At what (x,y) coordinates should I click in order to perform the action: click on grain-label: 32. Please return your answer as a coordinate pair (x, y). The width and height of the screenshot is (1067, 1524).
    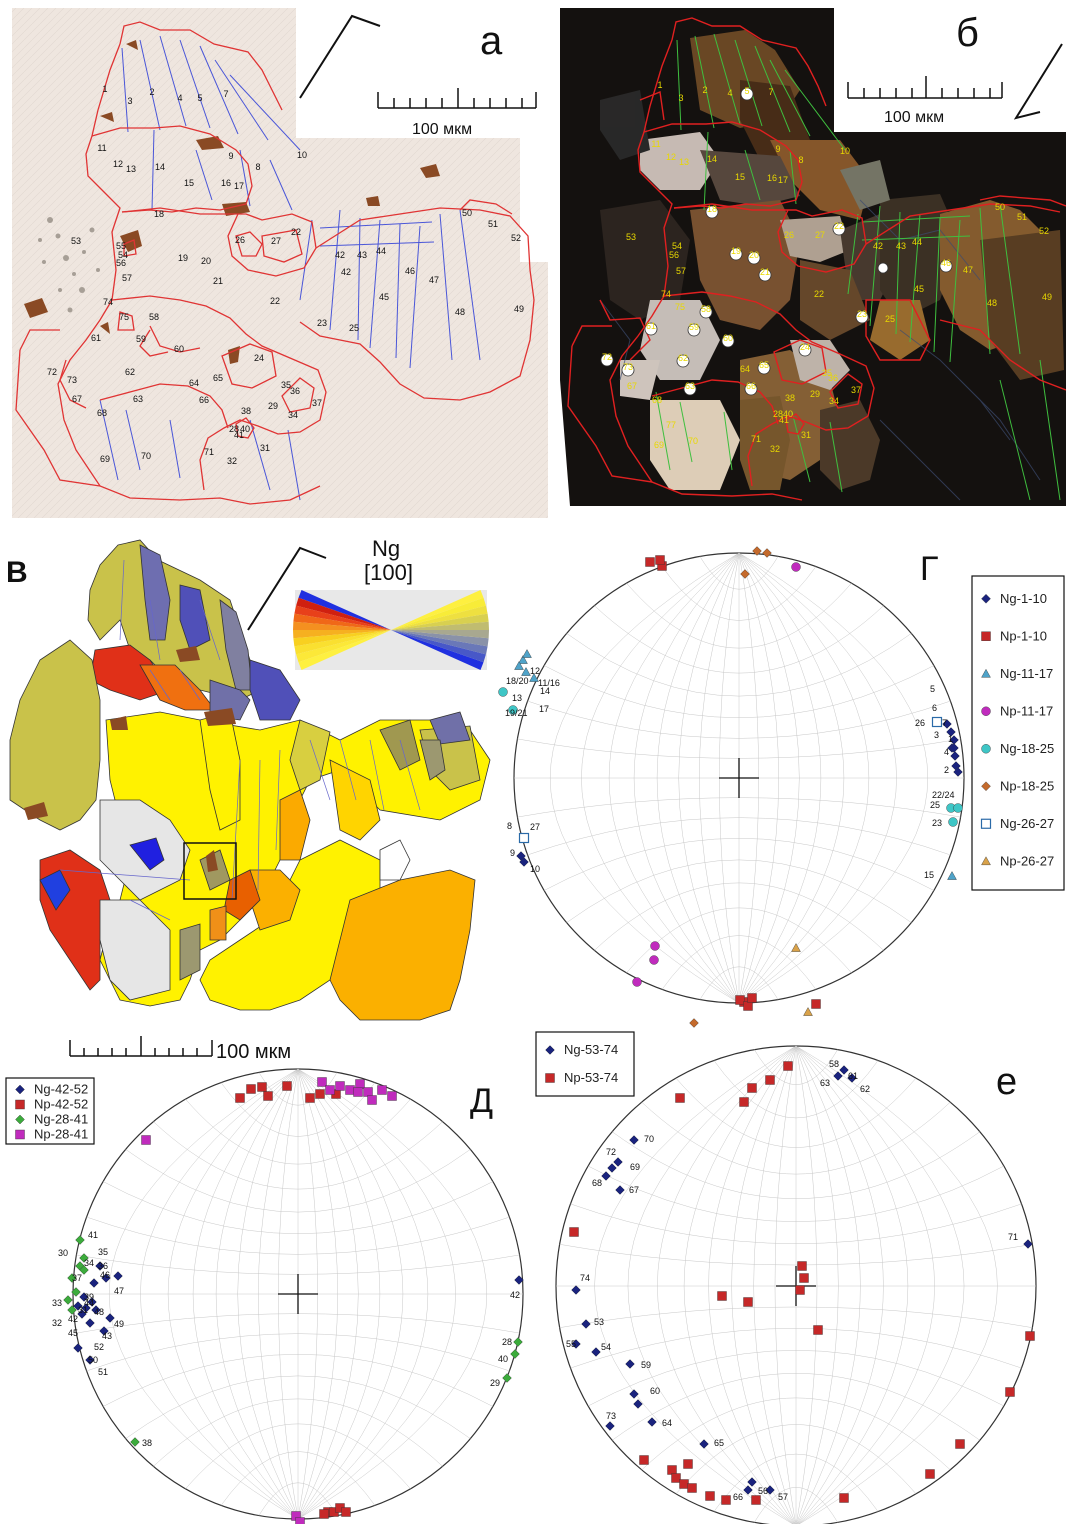
    Looking at the image, I should click on (232, 461).